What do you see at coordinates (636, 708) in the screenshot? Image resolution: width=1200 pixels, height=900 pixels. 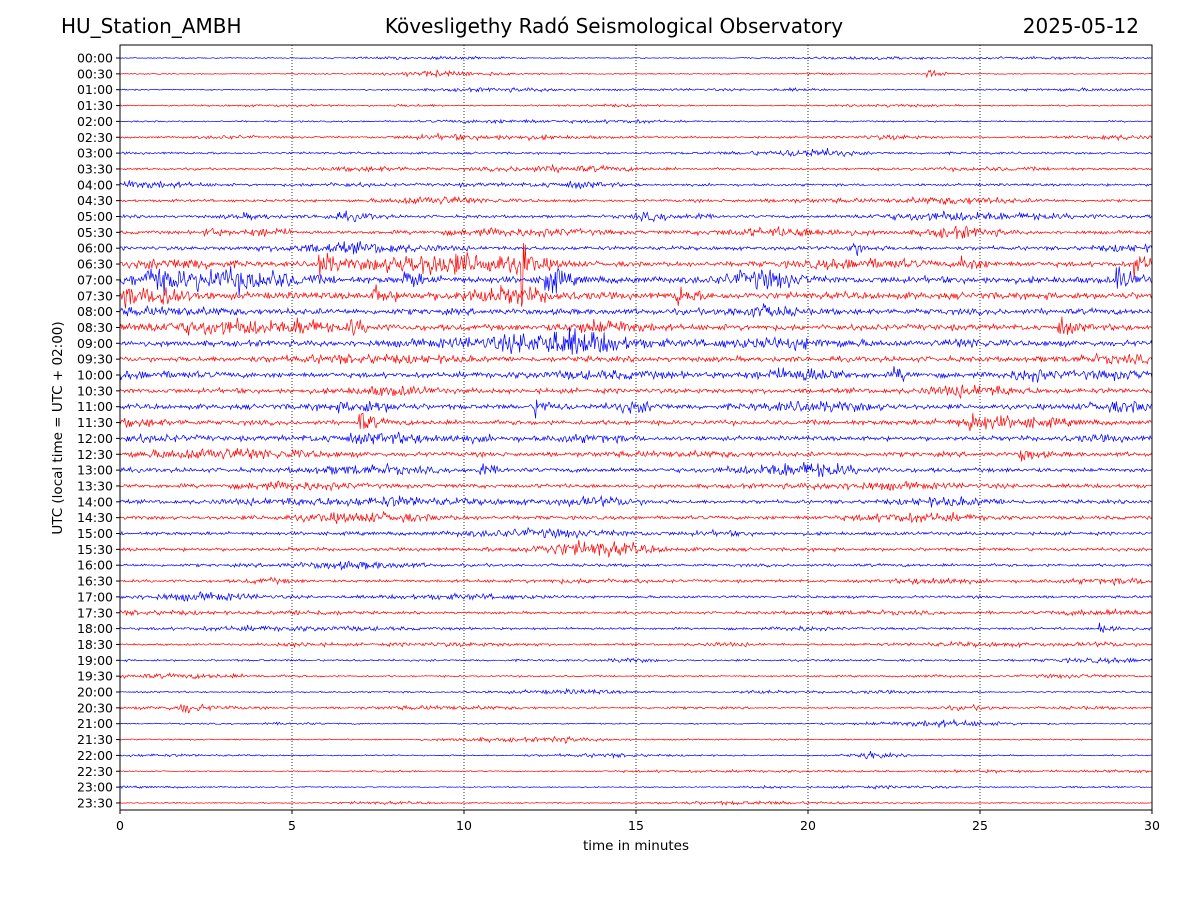 I see `trace-2030` at bounding box center [636, 708].